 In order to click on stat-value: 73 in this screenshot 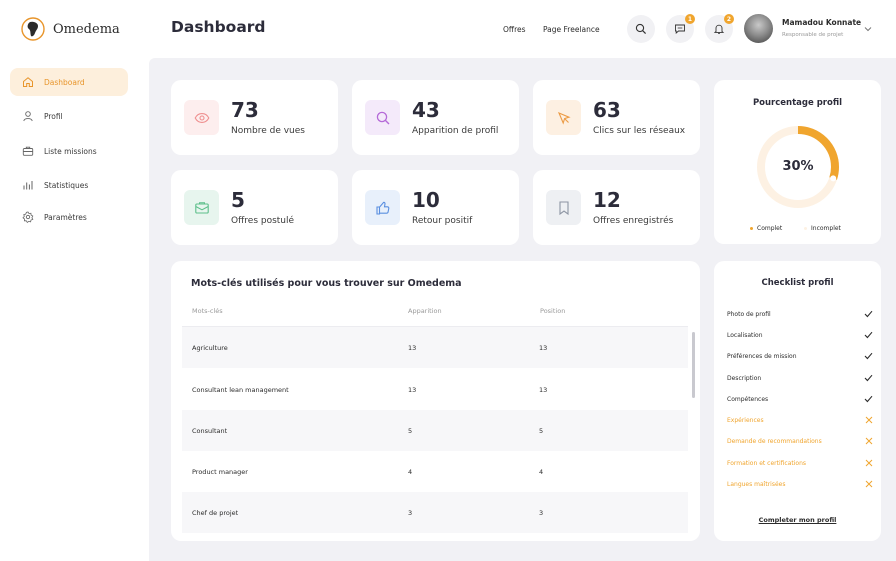, I will do `click(245, 109)`.